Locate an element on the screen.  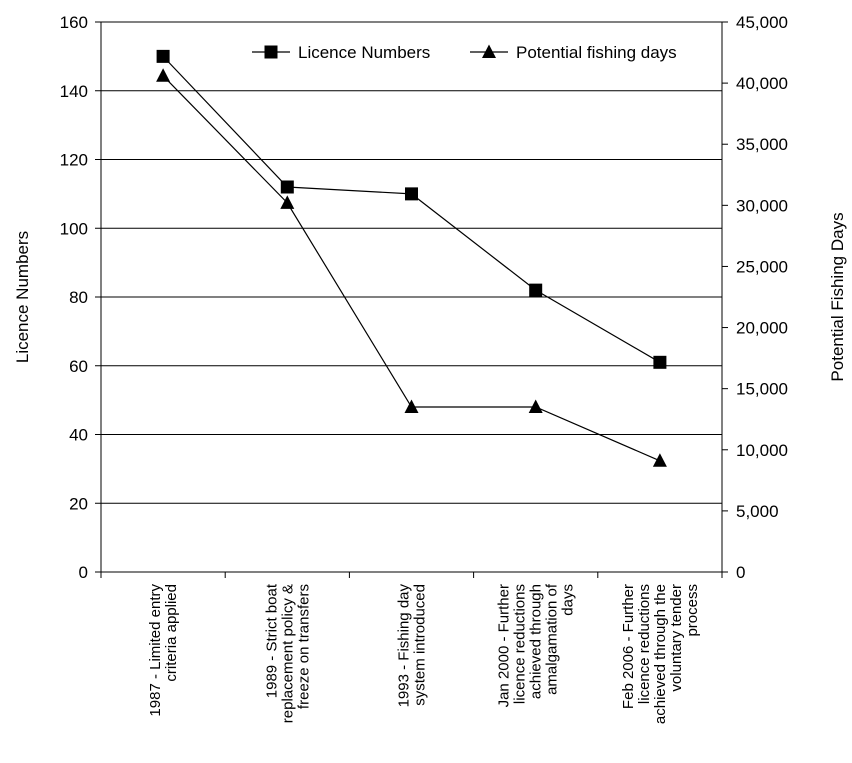
category-label-line: replacement policy & is located at coordinates (287, 653).